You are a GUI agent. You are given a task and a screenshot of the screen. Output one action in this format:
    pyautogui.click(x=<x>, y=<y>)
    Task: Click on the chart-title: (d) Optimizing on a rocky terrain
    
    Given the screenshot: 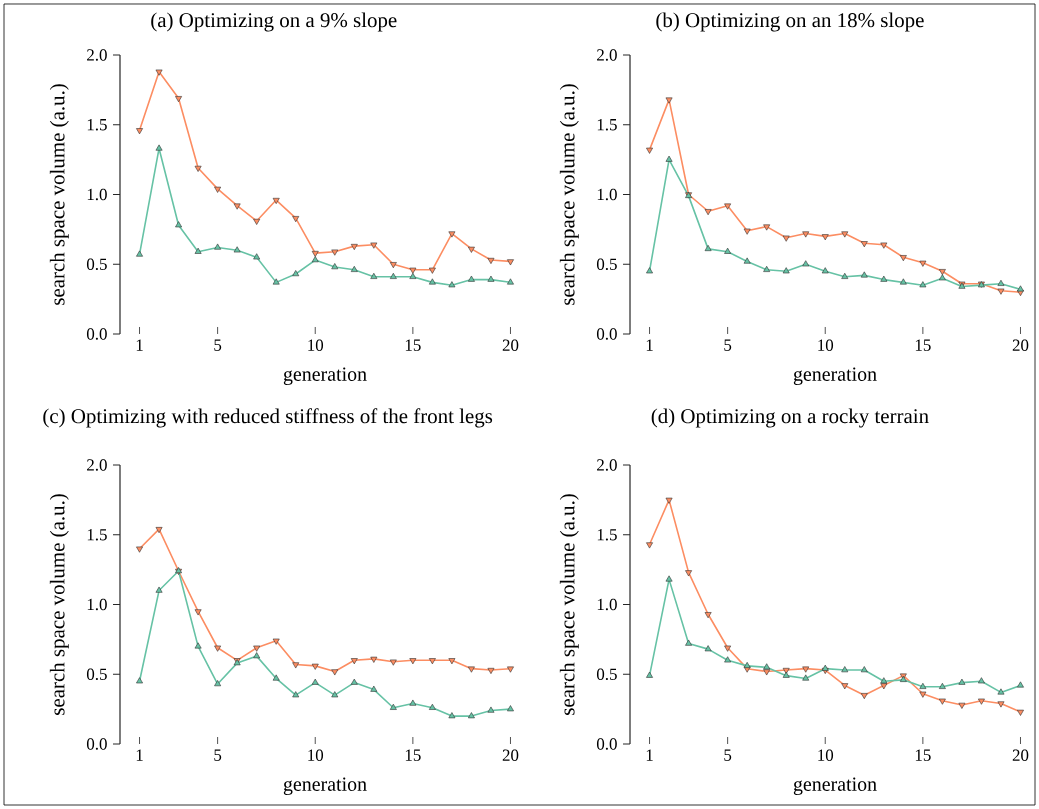 What is the action you would take?
    pyautogui.click(x=790, y=418)
    